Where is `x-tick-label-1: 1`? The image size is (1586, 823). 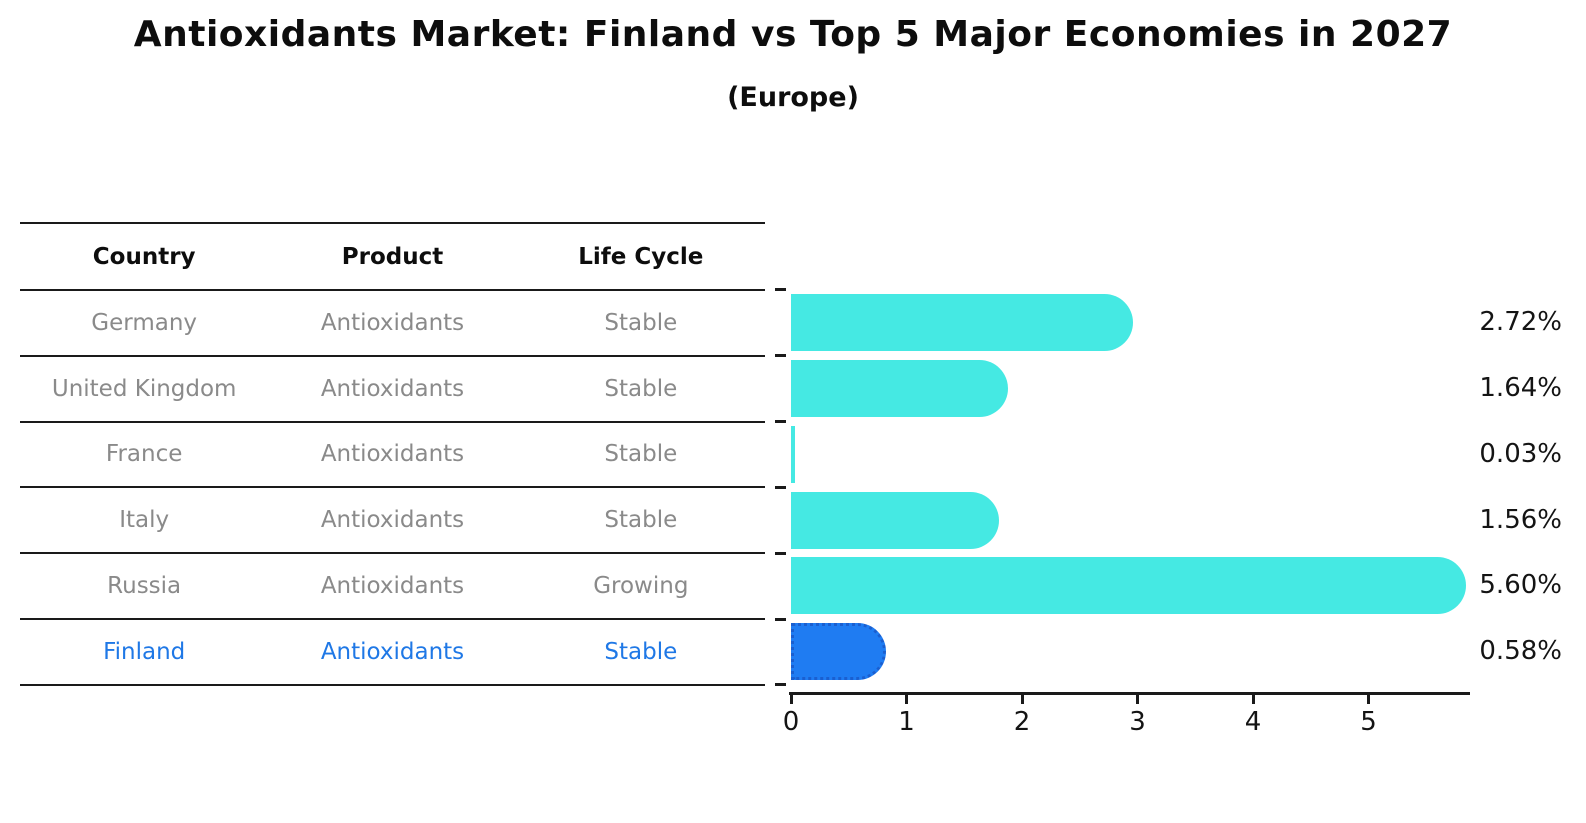
x-tick-label-1: 1 is located at coordinates (906, 722).